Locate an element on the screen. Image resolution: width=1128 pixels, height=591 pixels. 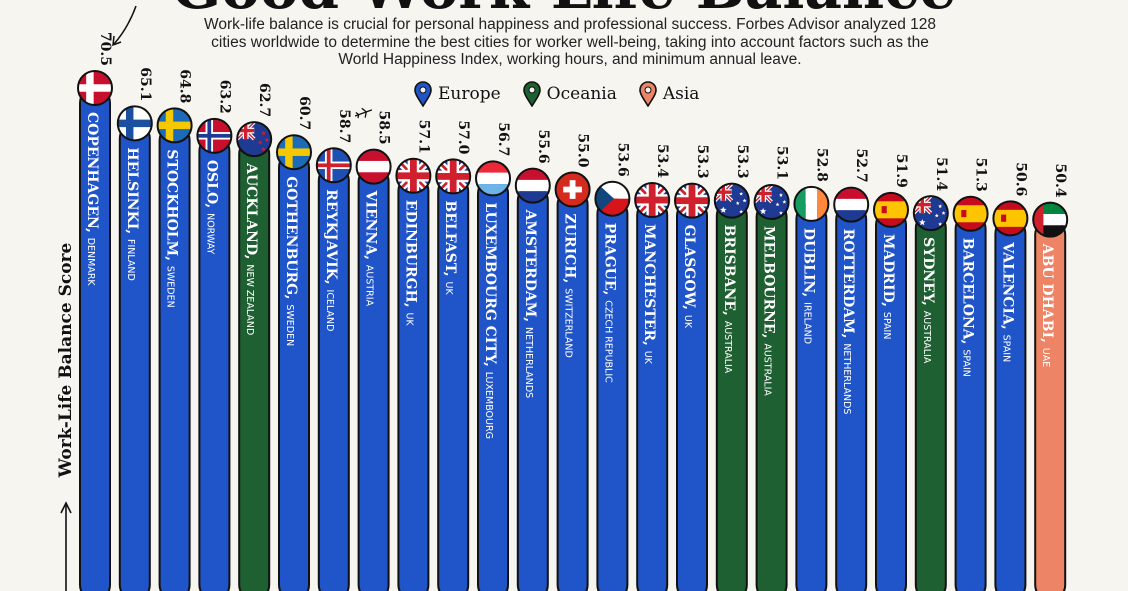
city-name: VALENCIA, is located at coordinates (1007, 287).